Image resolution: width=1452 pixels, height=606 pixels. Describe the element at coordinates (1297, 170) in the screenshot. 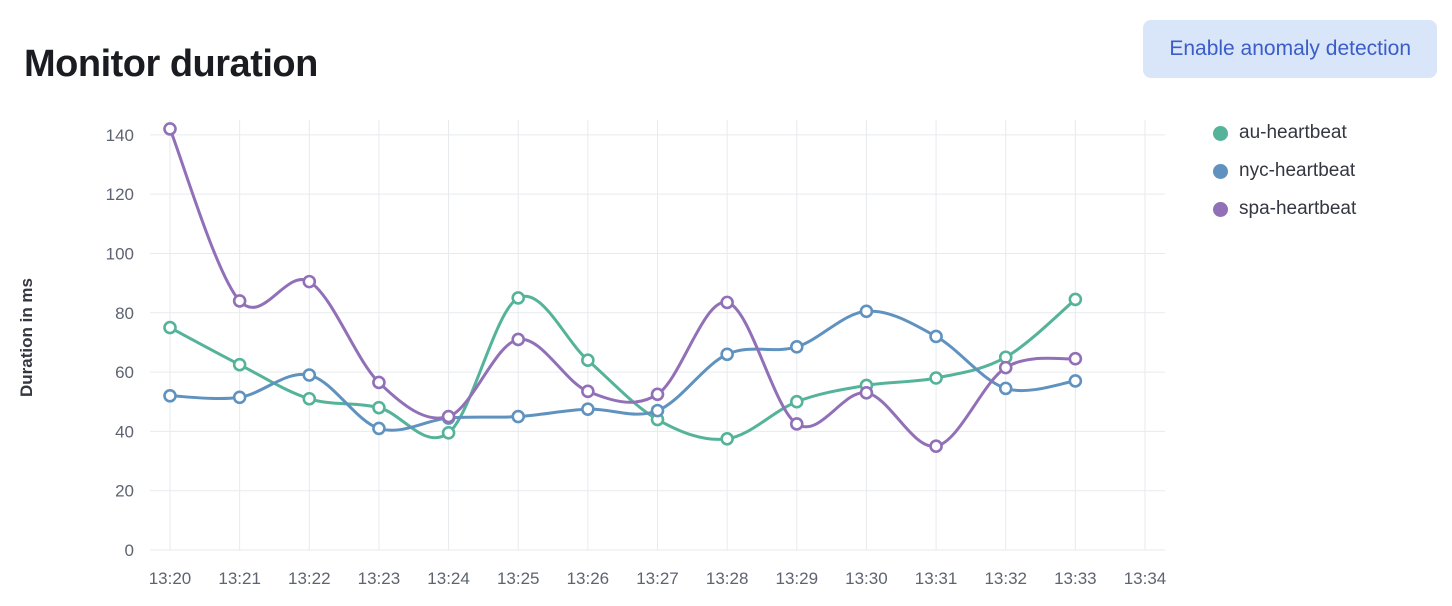

I see `legend-label: nyc-heartbeat` at that location.